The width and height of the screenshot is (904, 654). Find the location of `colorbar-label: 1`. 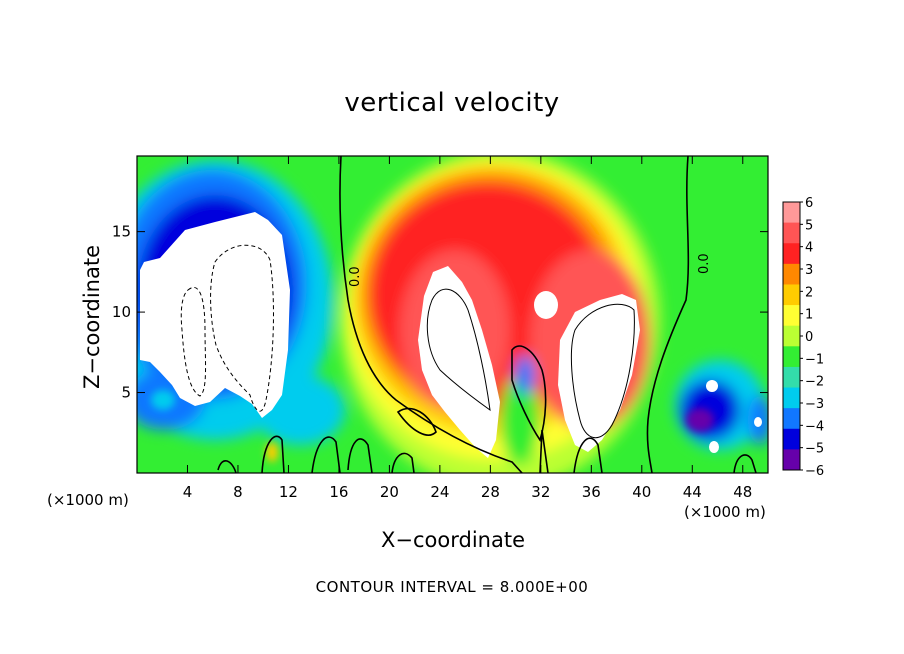

colorbar-label: 1 is located at coordinates (809, 315).